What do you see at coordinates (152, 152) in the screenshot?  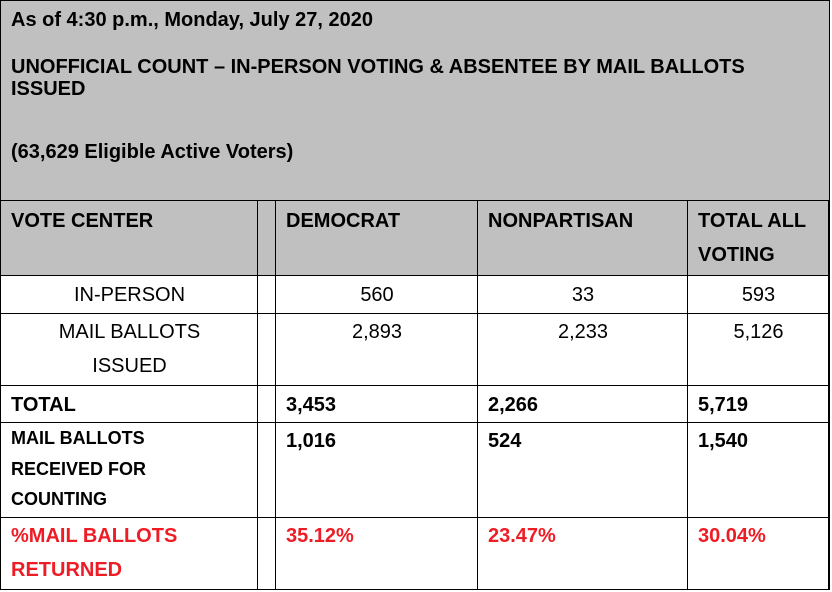 I see `eligible-voters: (63,629 Eligible Active Voters)` at bounding box center [152, 152].